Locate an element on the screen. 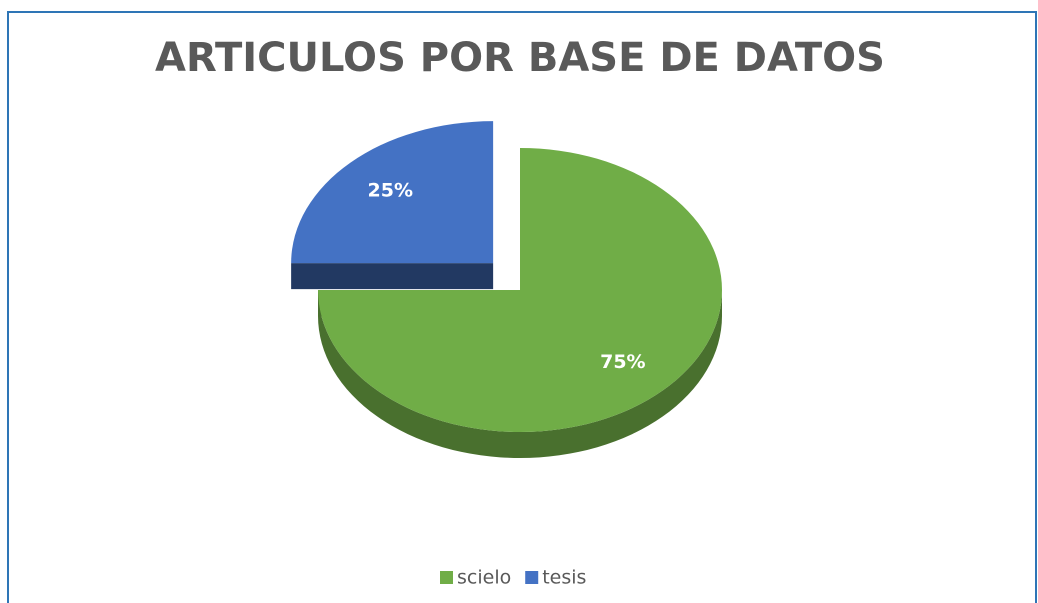 This screenshot has height=603, width=1038. data-label: 25% is located at coordinates (390, 190).